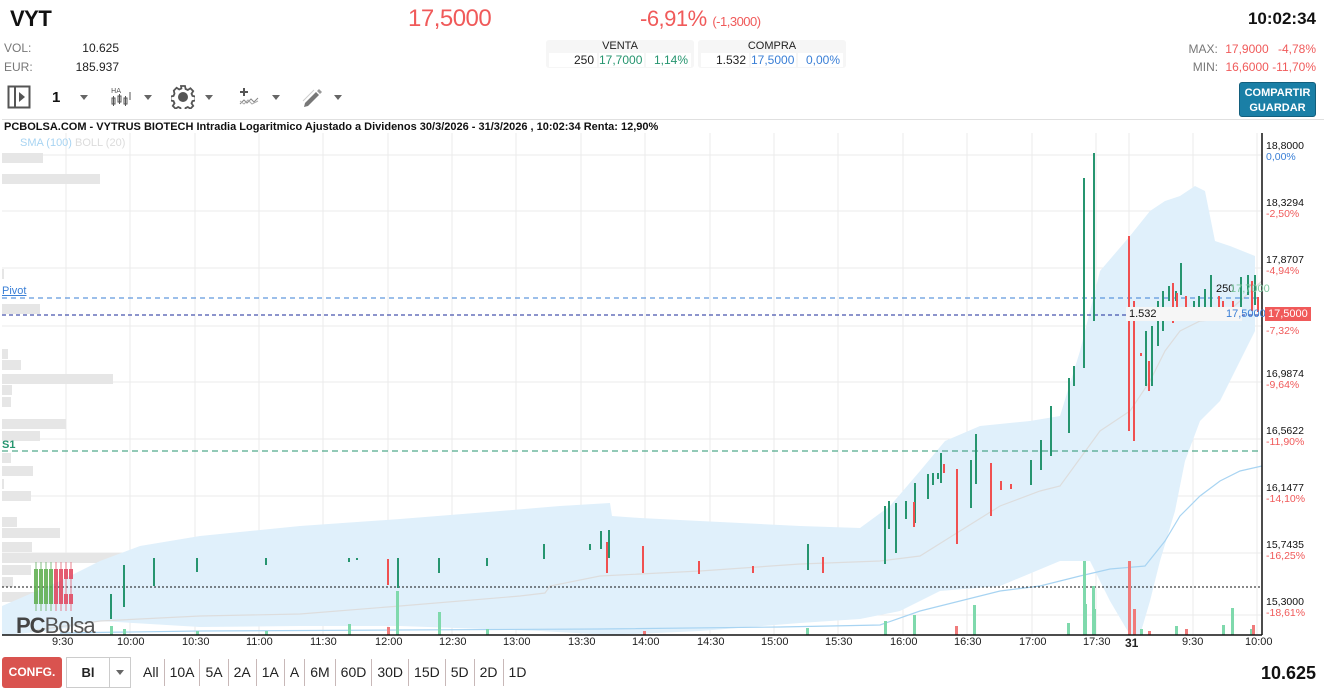  What do you see at coordinates (88, 672) in the screenshot?
I see `chart-style-value: Bl` at bounding box center [88, 672].